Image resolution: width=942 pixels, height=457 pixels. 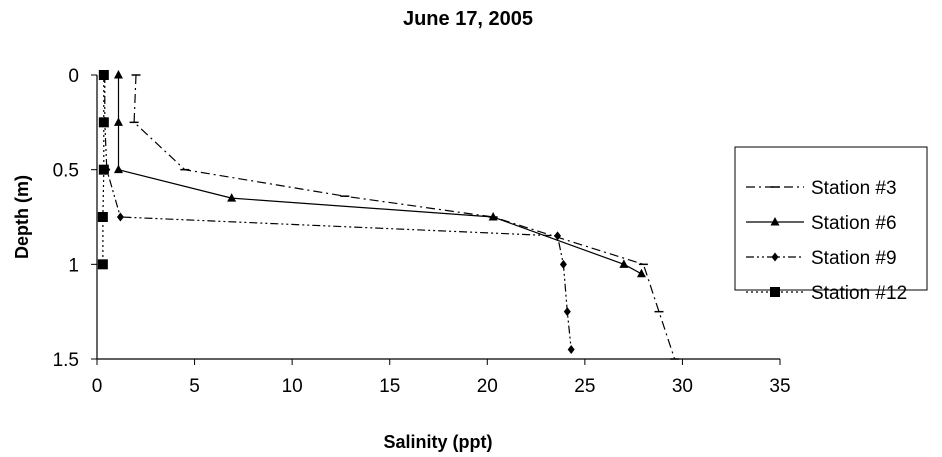 I want to click on x-tick-label: 35, so click(x=779, y=386).